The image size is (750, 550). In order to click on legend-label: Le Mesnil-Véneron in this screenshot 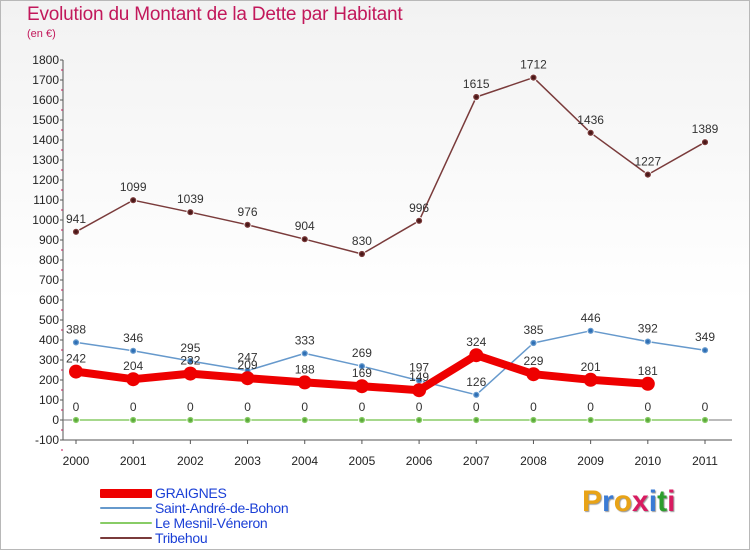, I will do `click(211, 522)`.